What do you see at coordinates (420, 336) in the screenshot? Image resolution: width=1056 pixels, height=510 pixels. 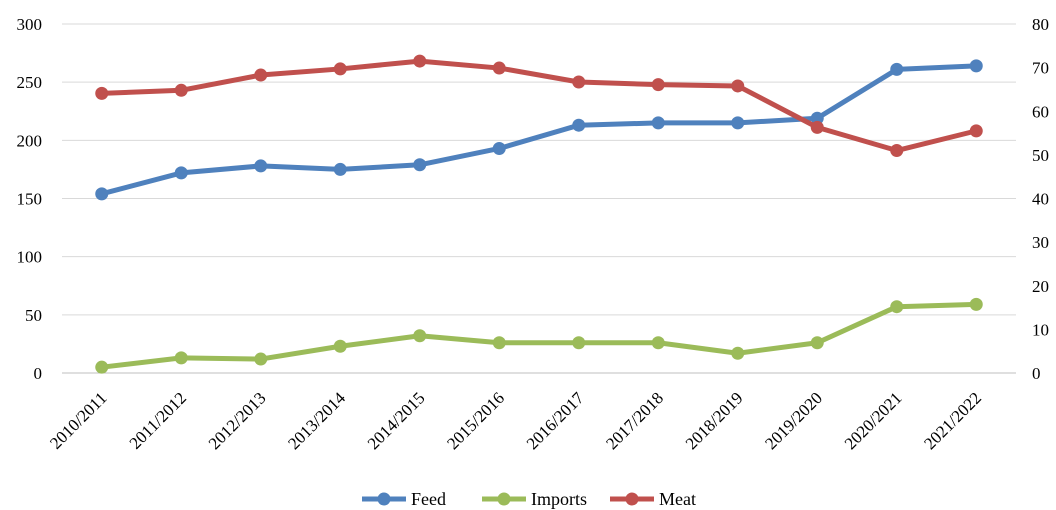 I see `point-imports-2014-2015` at bounding box center [420, 336].